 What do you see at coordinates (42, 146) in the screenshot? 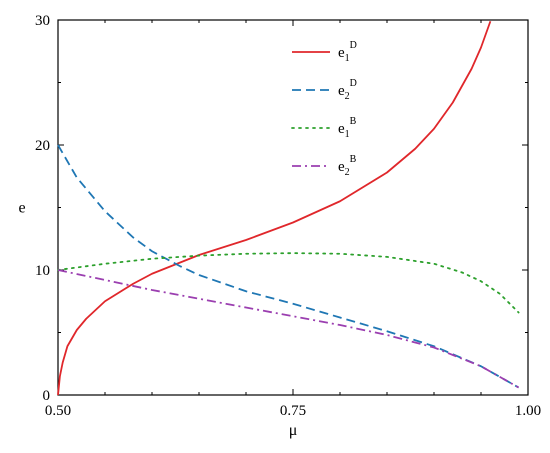
I see `y-tick-label: 20` at bounding box center [42, 146].